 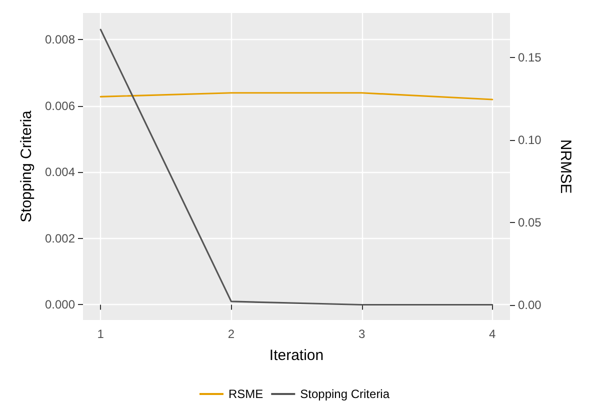 I want to click on x-tick-label: 1, so click(x=100, y=334).